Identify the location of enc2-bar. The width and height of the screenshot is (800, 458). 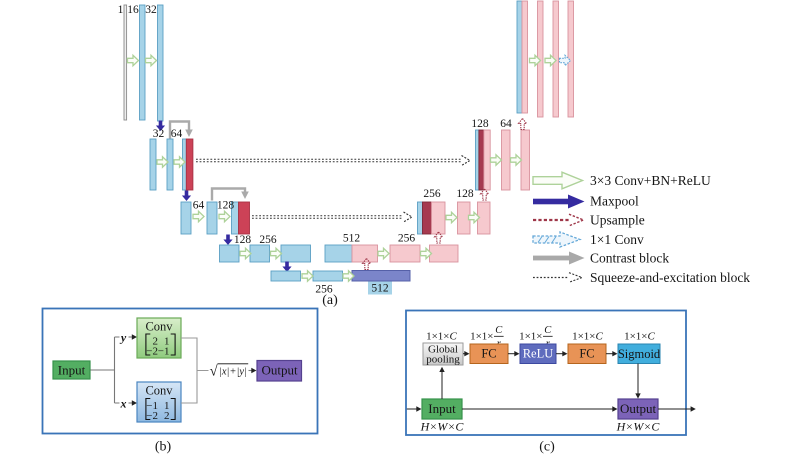
(170, 164).